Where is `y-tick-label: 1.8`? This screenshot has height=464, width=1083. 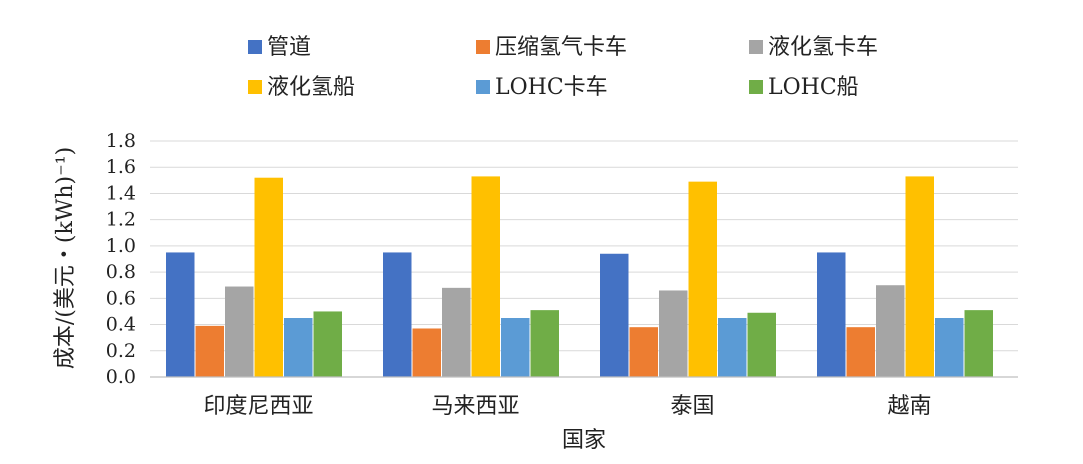
y-tick-label: 1.8 is located at coordinates (121, 141).